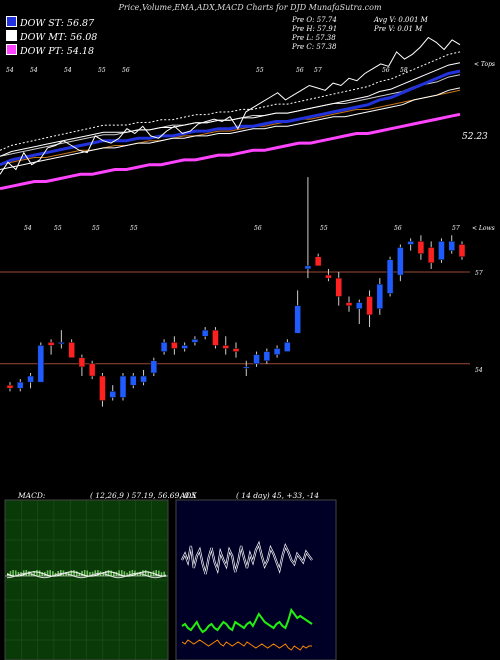 This screenshot has width=500, height=660. I want to click on legend-label-st: DOW ST: 56.87, so click(57, 23).